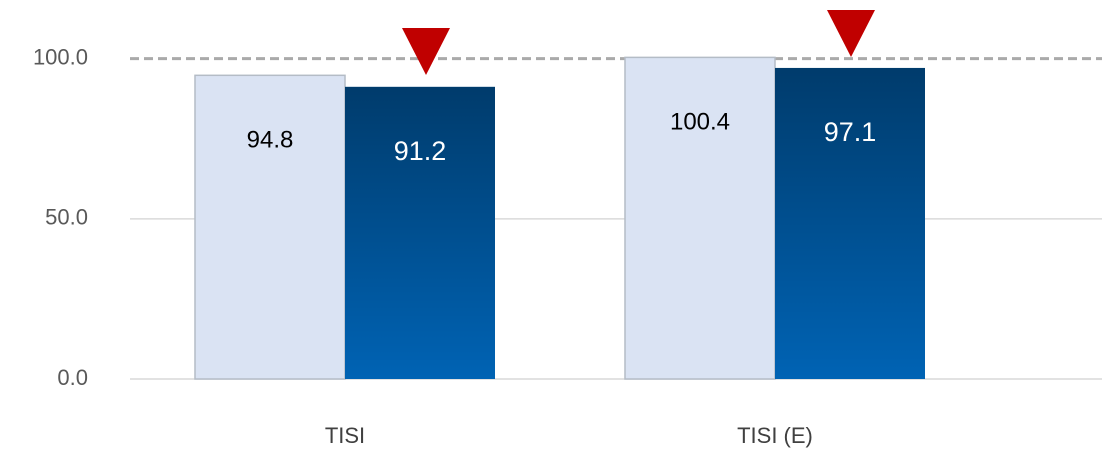 This screenshot has width=1102, height=456. I want to click on y-tick-label: 50.0, so click(66, 217).